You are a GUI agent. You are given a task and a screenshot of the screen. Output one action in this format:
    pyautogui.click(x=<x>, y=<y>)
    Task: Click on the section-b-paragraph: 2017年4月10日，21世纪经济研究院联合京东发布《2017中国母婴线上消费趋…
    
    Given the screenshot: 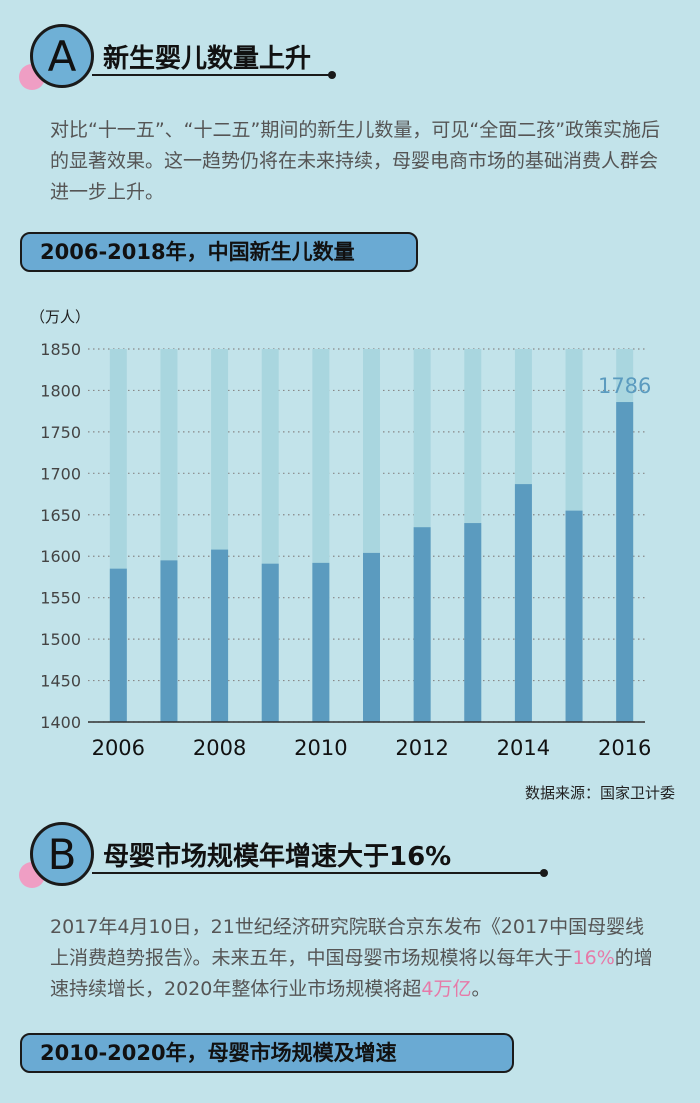 What is the action you would take?
    pyautogui.click(x=356, y=958)
    